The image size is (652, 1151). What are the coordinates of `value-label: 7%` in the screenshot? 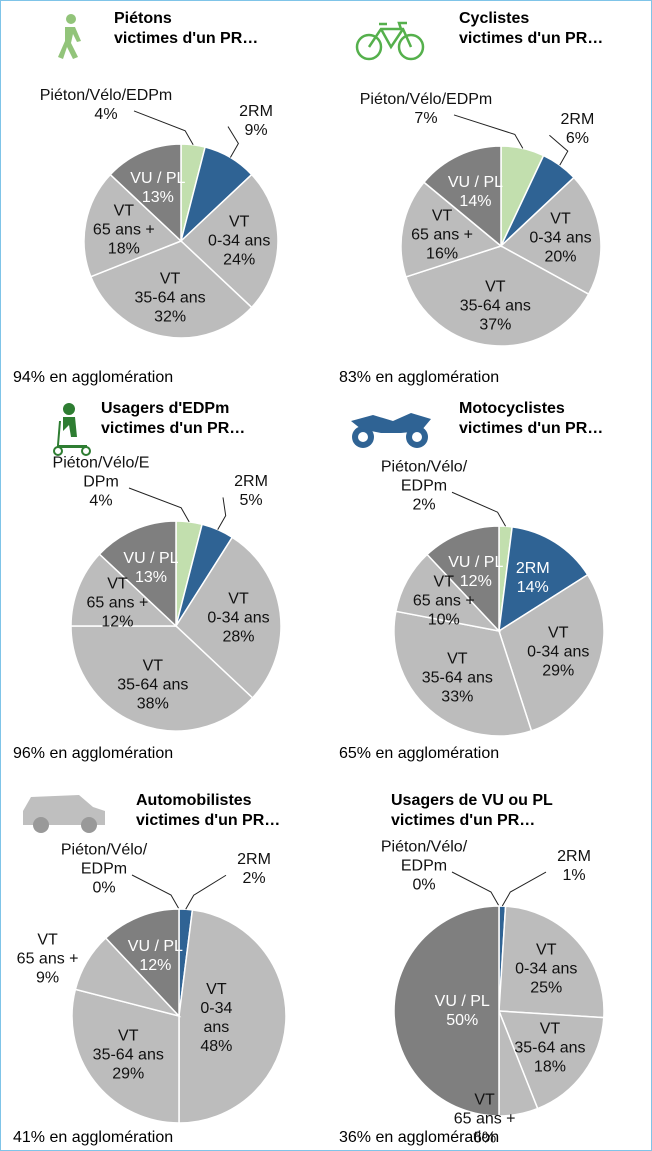 It's located at (426, 118).